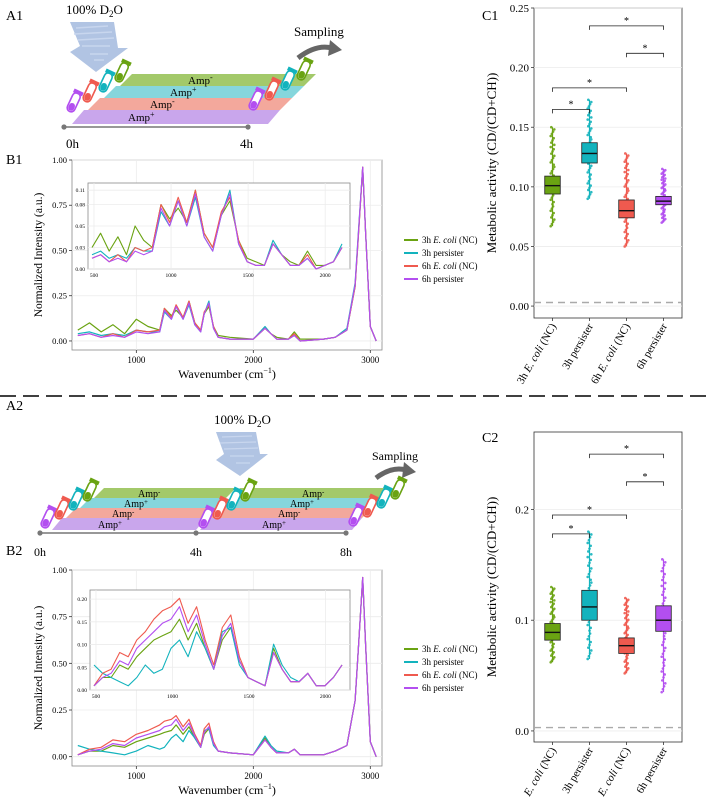 This screenshot has height=797, width=708. What do you see at coordinates (490, 16) in the screenshot?
I see `panel-label-c1: C1` at bounding box center [490, 16].